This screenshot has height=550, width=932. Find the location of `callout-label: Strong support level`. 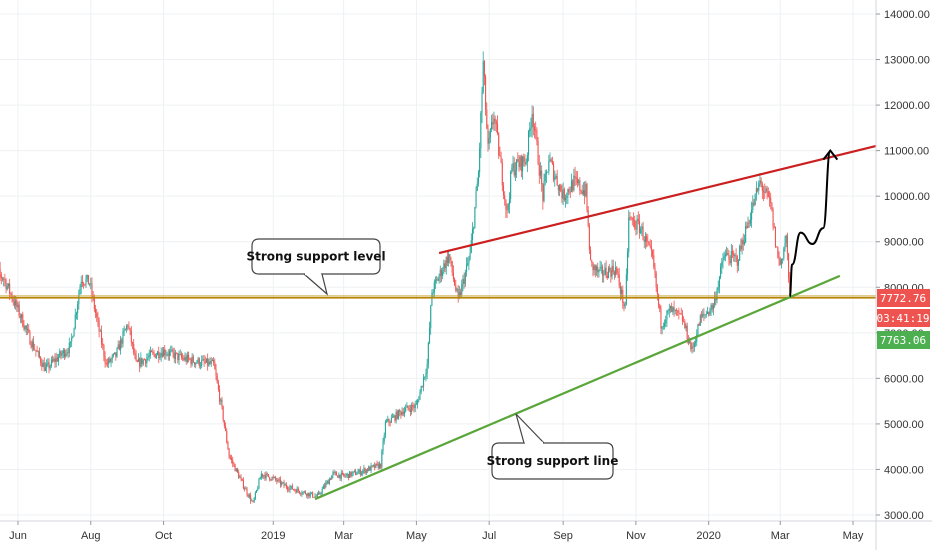

callout-label: Strong support level is located at coordinates (315, 257).